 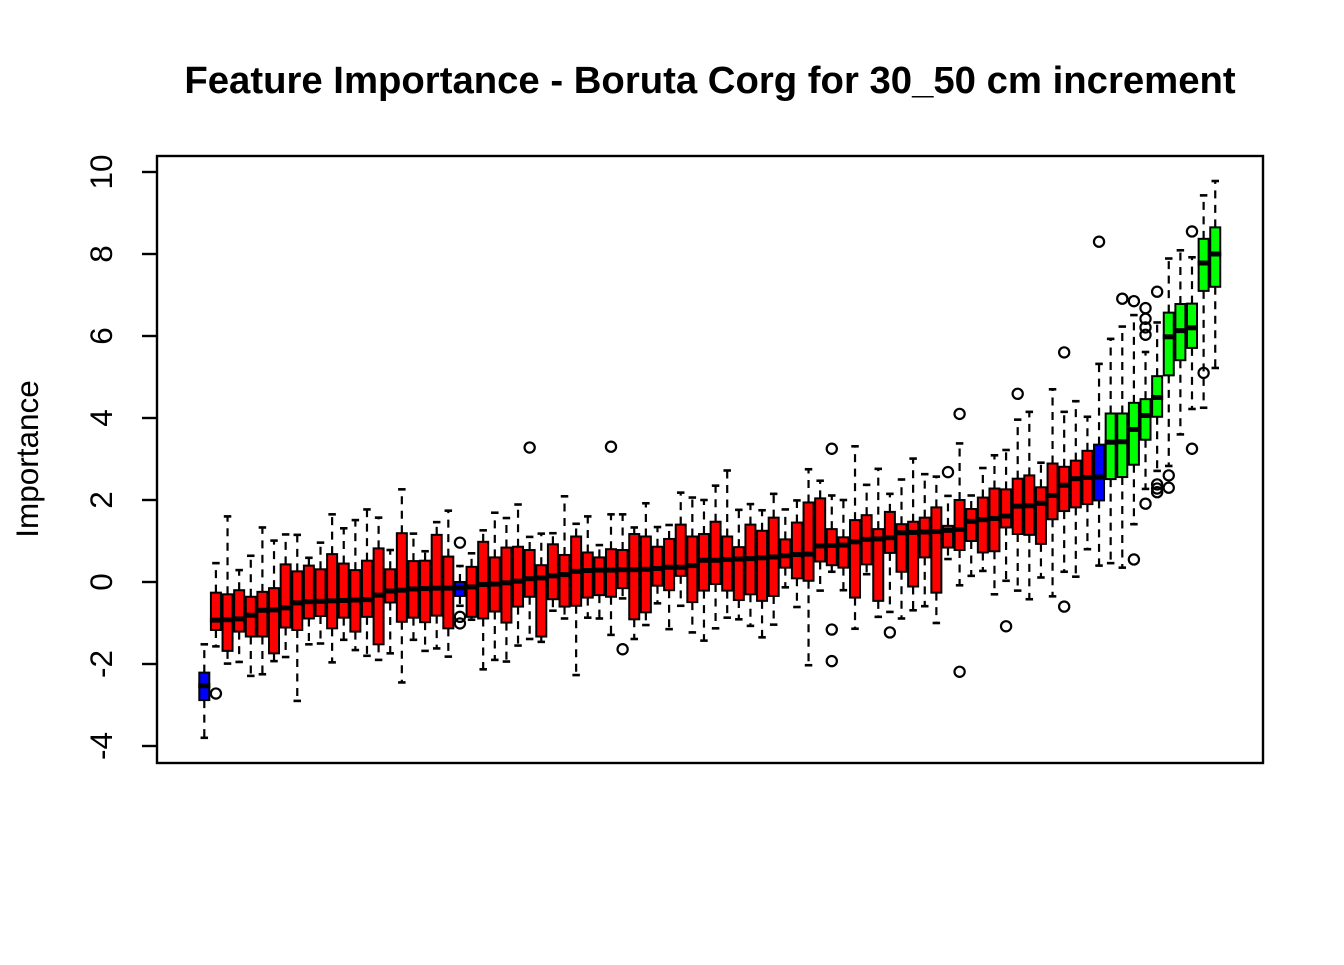 I want to click on y-tick-label: 0, so click(x=101, y=582).